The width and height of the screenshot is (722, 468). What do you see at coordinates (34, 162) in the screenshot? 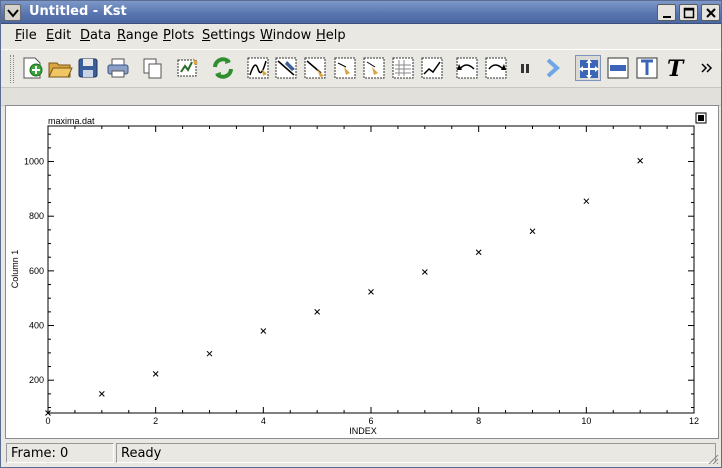
I see `y-tick-label: 1000` at bounding box center [34, 162].